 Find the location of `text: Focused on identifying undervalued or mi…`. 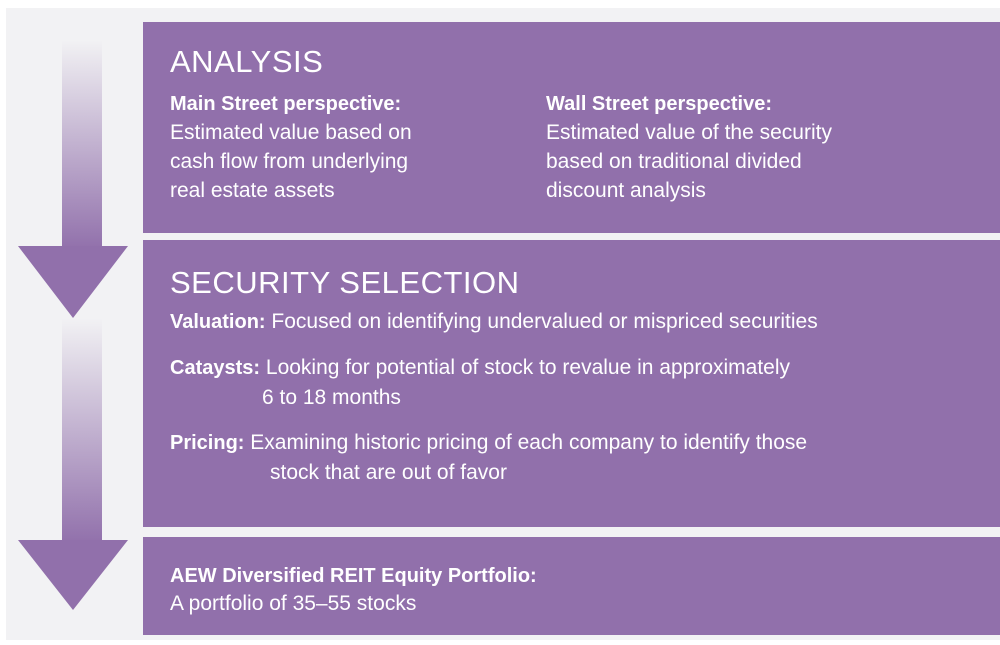

text: Focused on identifying undervalued or mi… is located at coordinates (544, 321).